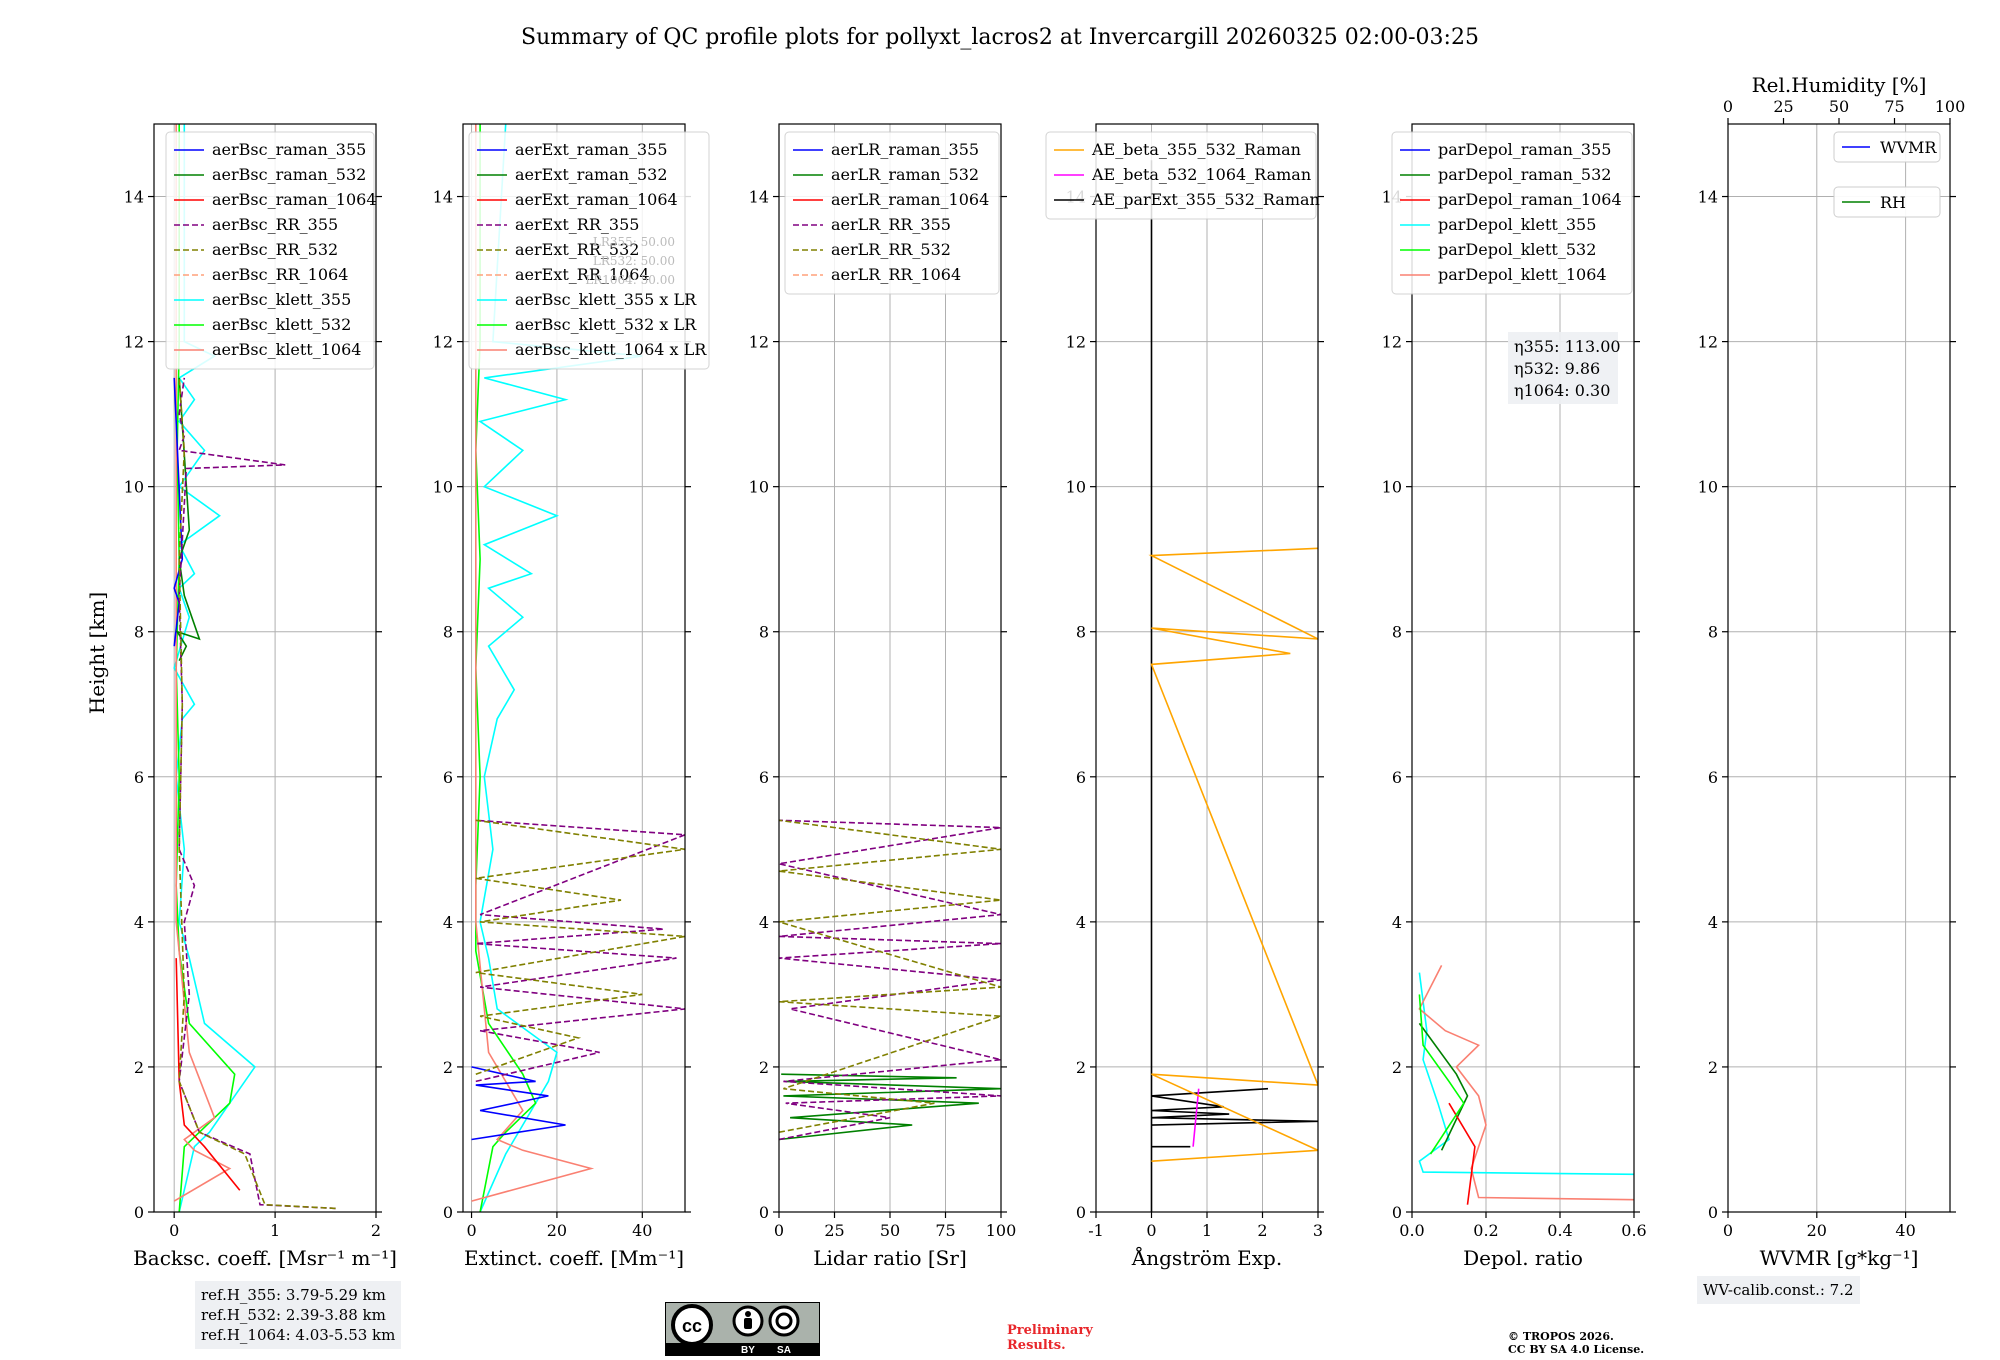 Image resolution: width=2000 pixels, height=1360 pixels. What do you see at coordinates (1411, 1230) in the screenshot?
I see `x-tick-label: 0.0` at bounding box center [1411, 1230].